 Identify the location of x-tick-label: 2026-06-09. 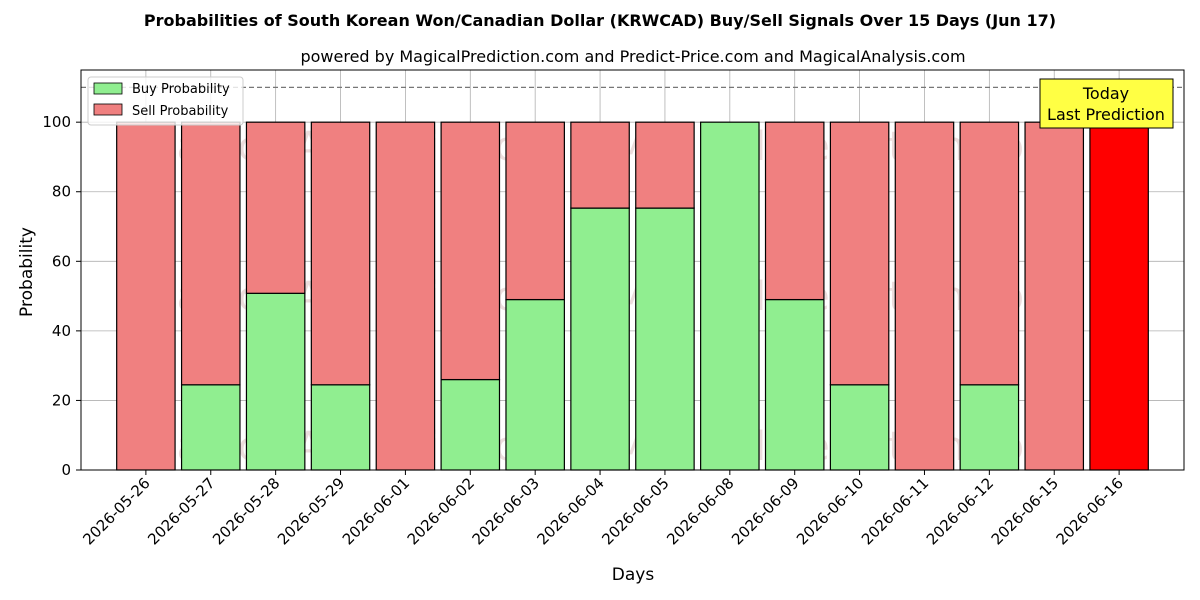
(765, 511).